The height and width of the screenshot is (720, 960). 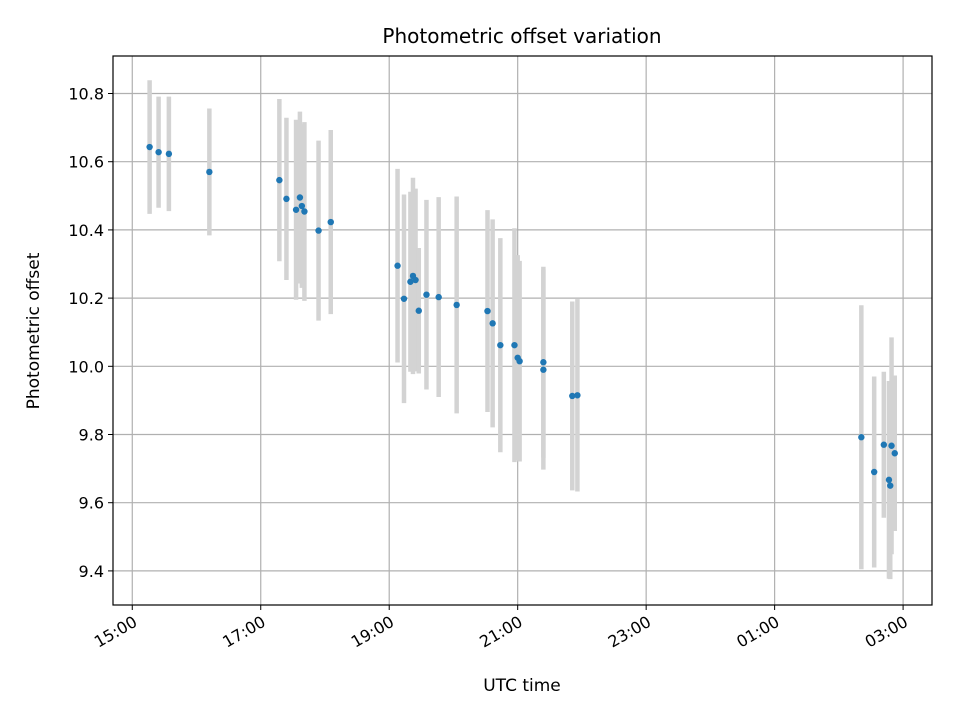 What do you see at coordinates (522, 686) in the screenshot?
I see `x-axis-label: UTC time` at bounding box center [522, 686].